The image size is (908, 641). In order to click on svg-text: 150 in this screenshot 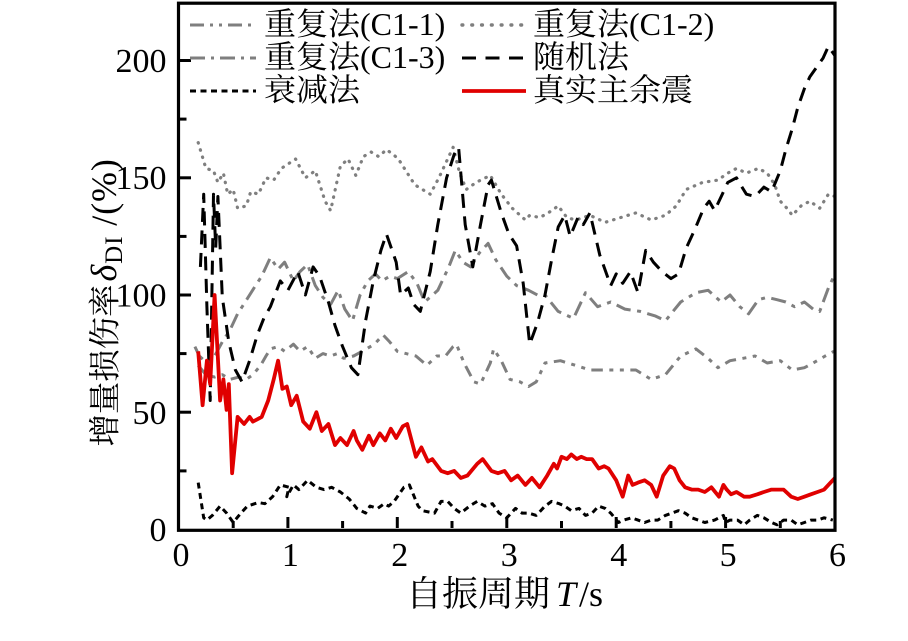, I will do `click(141, 178)`.